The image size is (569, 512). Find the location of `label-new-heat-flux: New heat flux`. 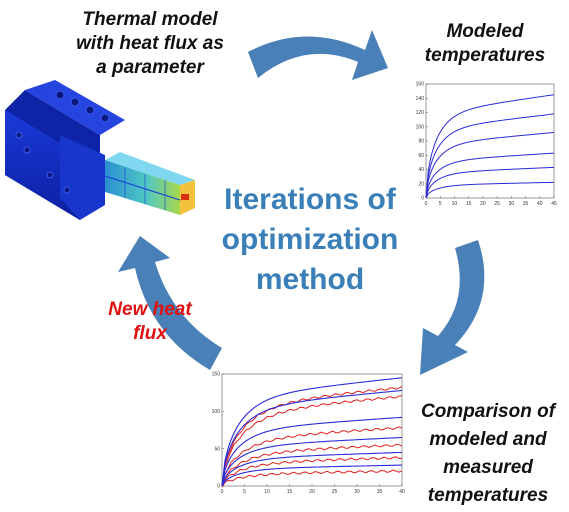

label-new-heat-flux: New heat flux is located at coordinates (150, 322).